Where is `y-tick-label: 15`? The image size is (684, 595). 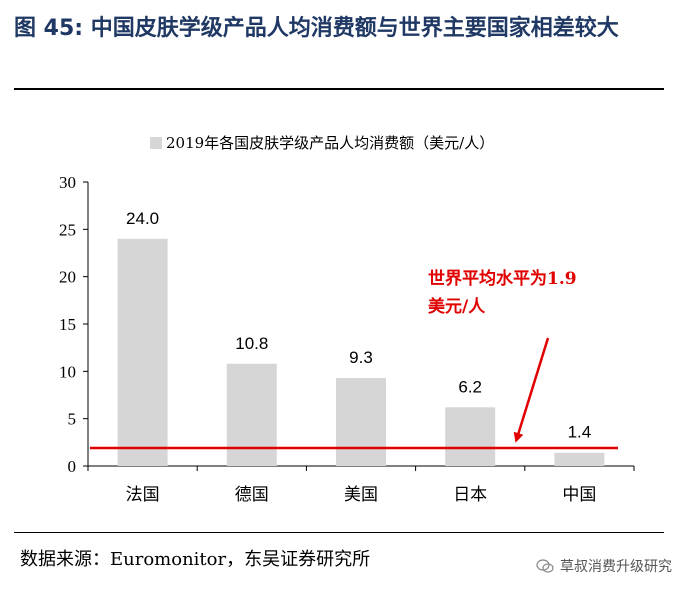 y-tick-label: 15 is located at coordinates (67, 324).